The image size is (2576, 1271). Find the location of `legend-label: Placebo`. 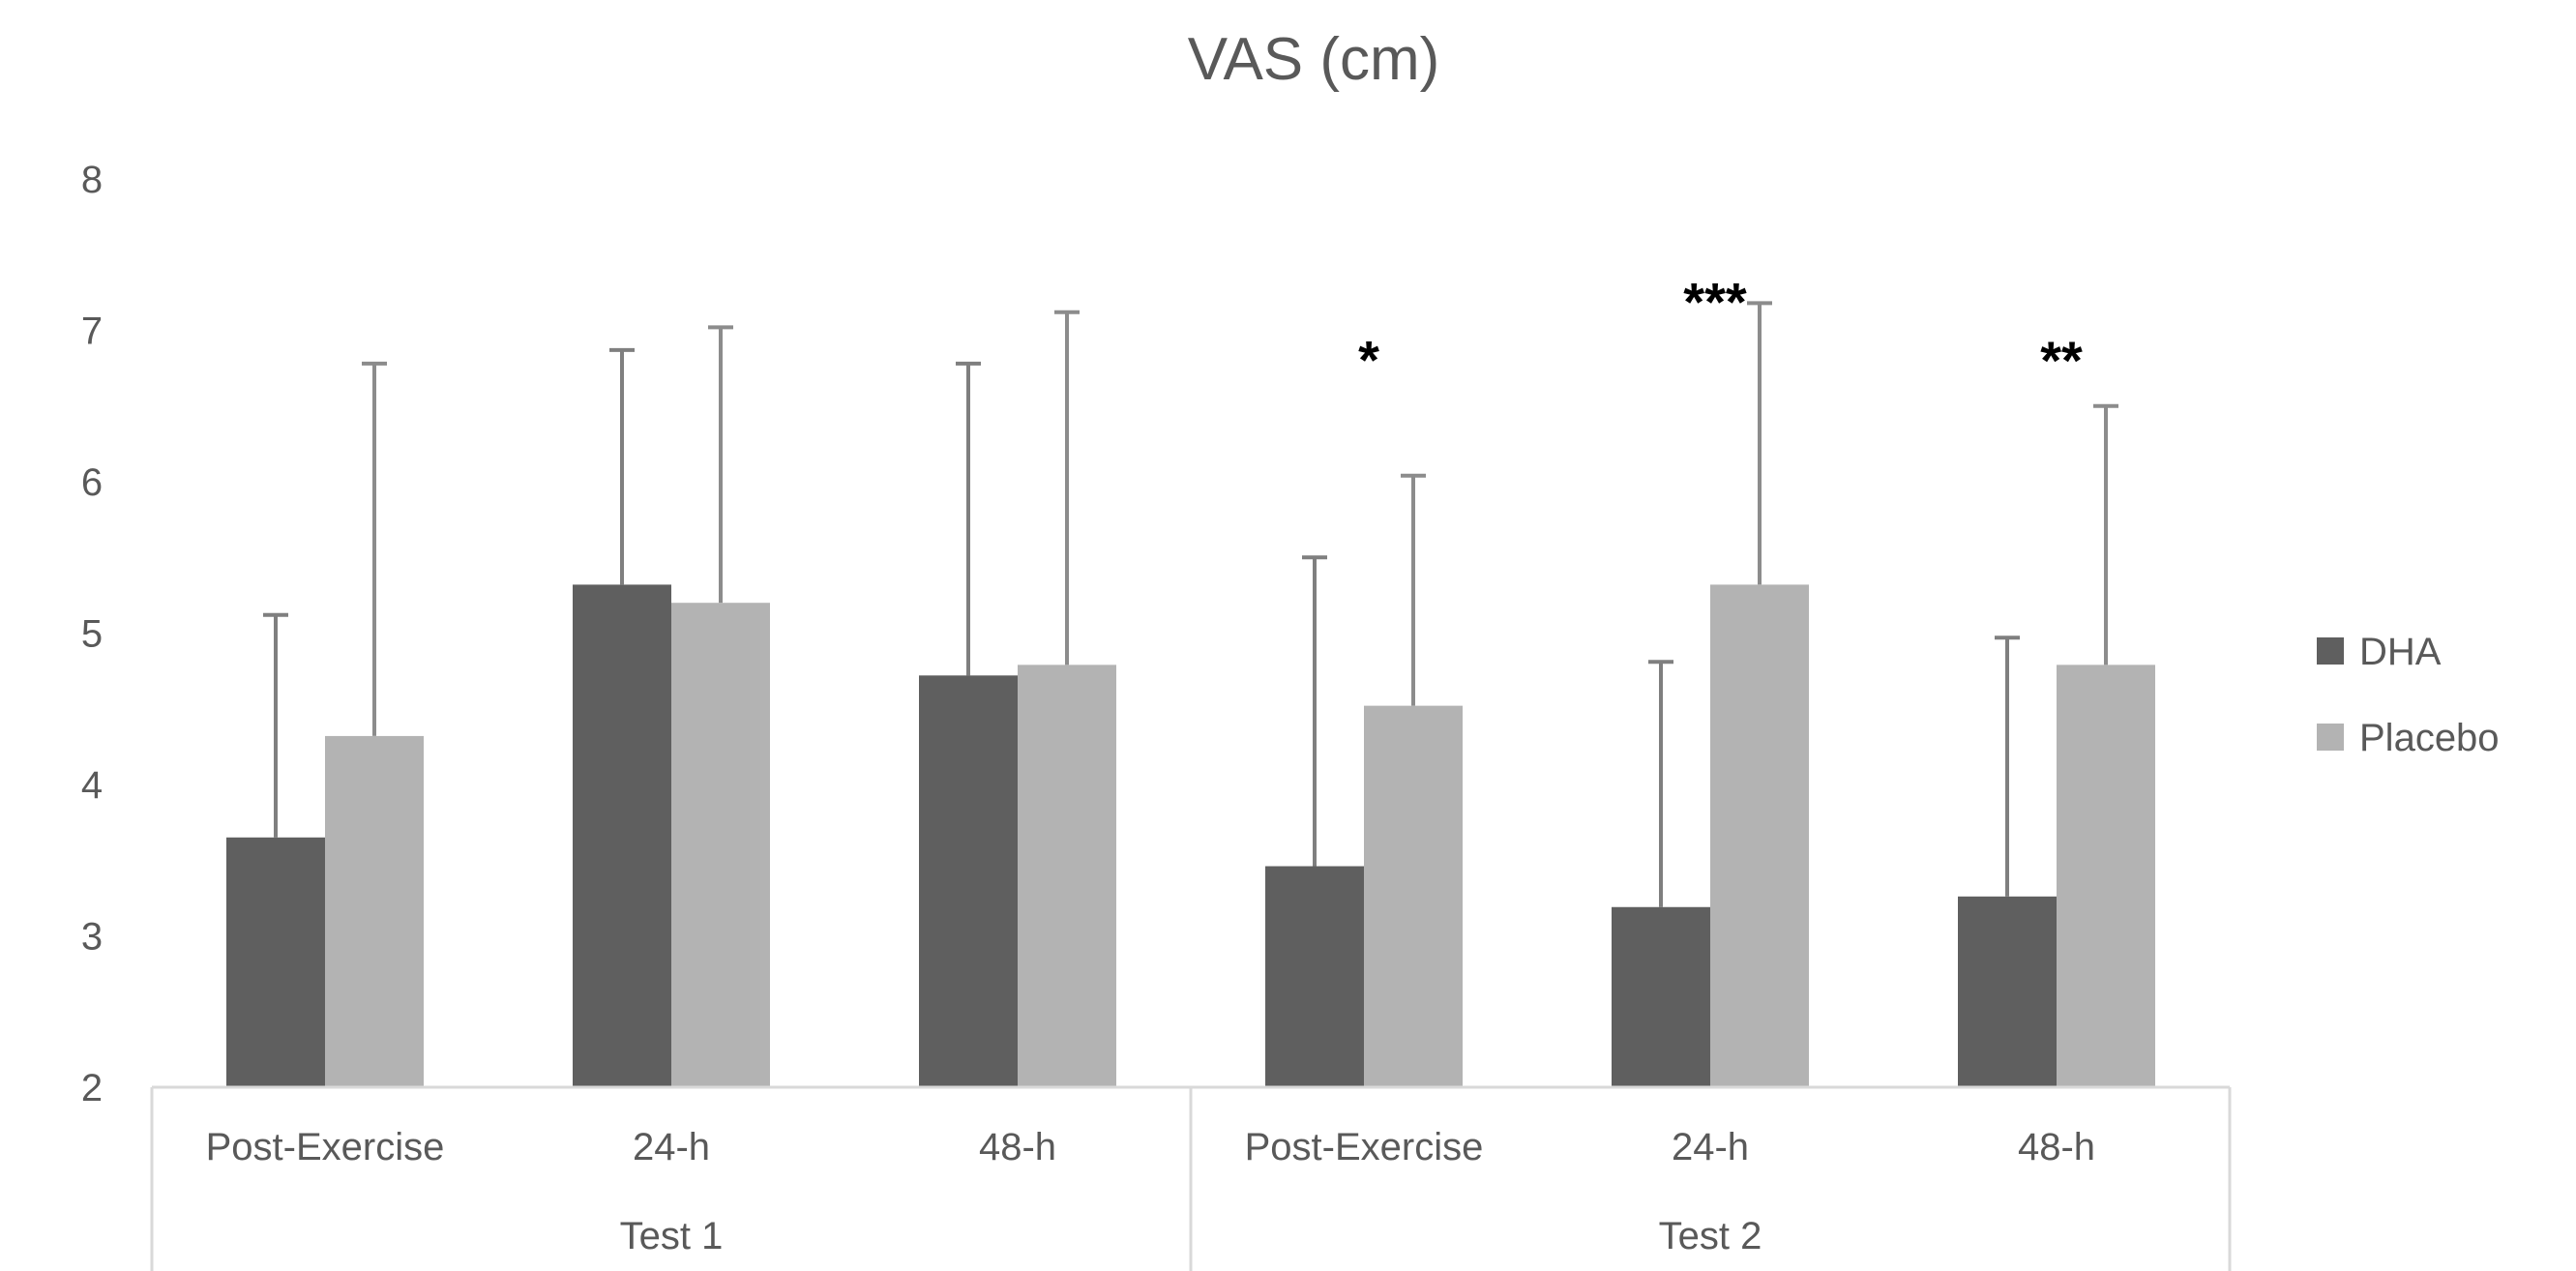

legend-label: Placebo is located at coordinates (2429, 738).